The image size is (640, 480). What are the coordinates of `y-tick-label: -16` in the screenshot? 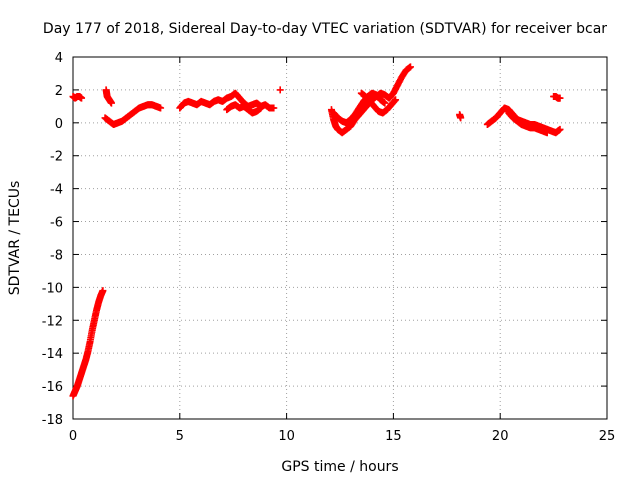 It's located at (52, 387).